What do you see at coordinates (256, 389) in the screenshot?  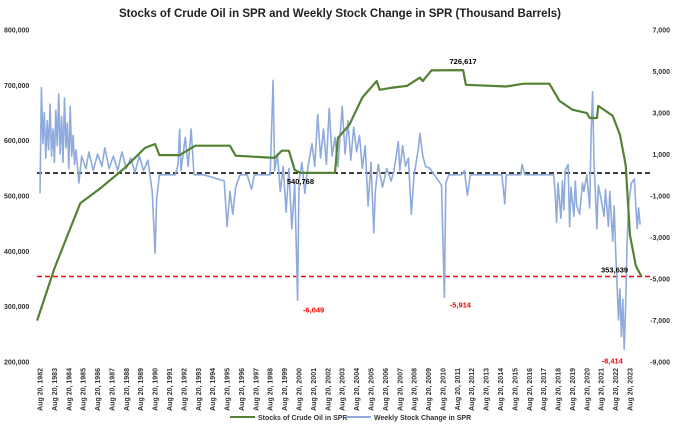 I see `x-tick-label: Aug 20, 1997` at bounding box center [256, 389].